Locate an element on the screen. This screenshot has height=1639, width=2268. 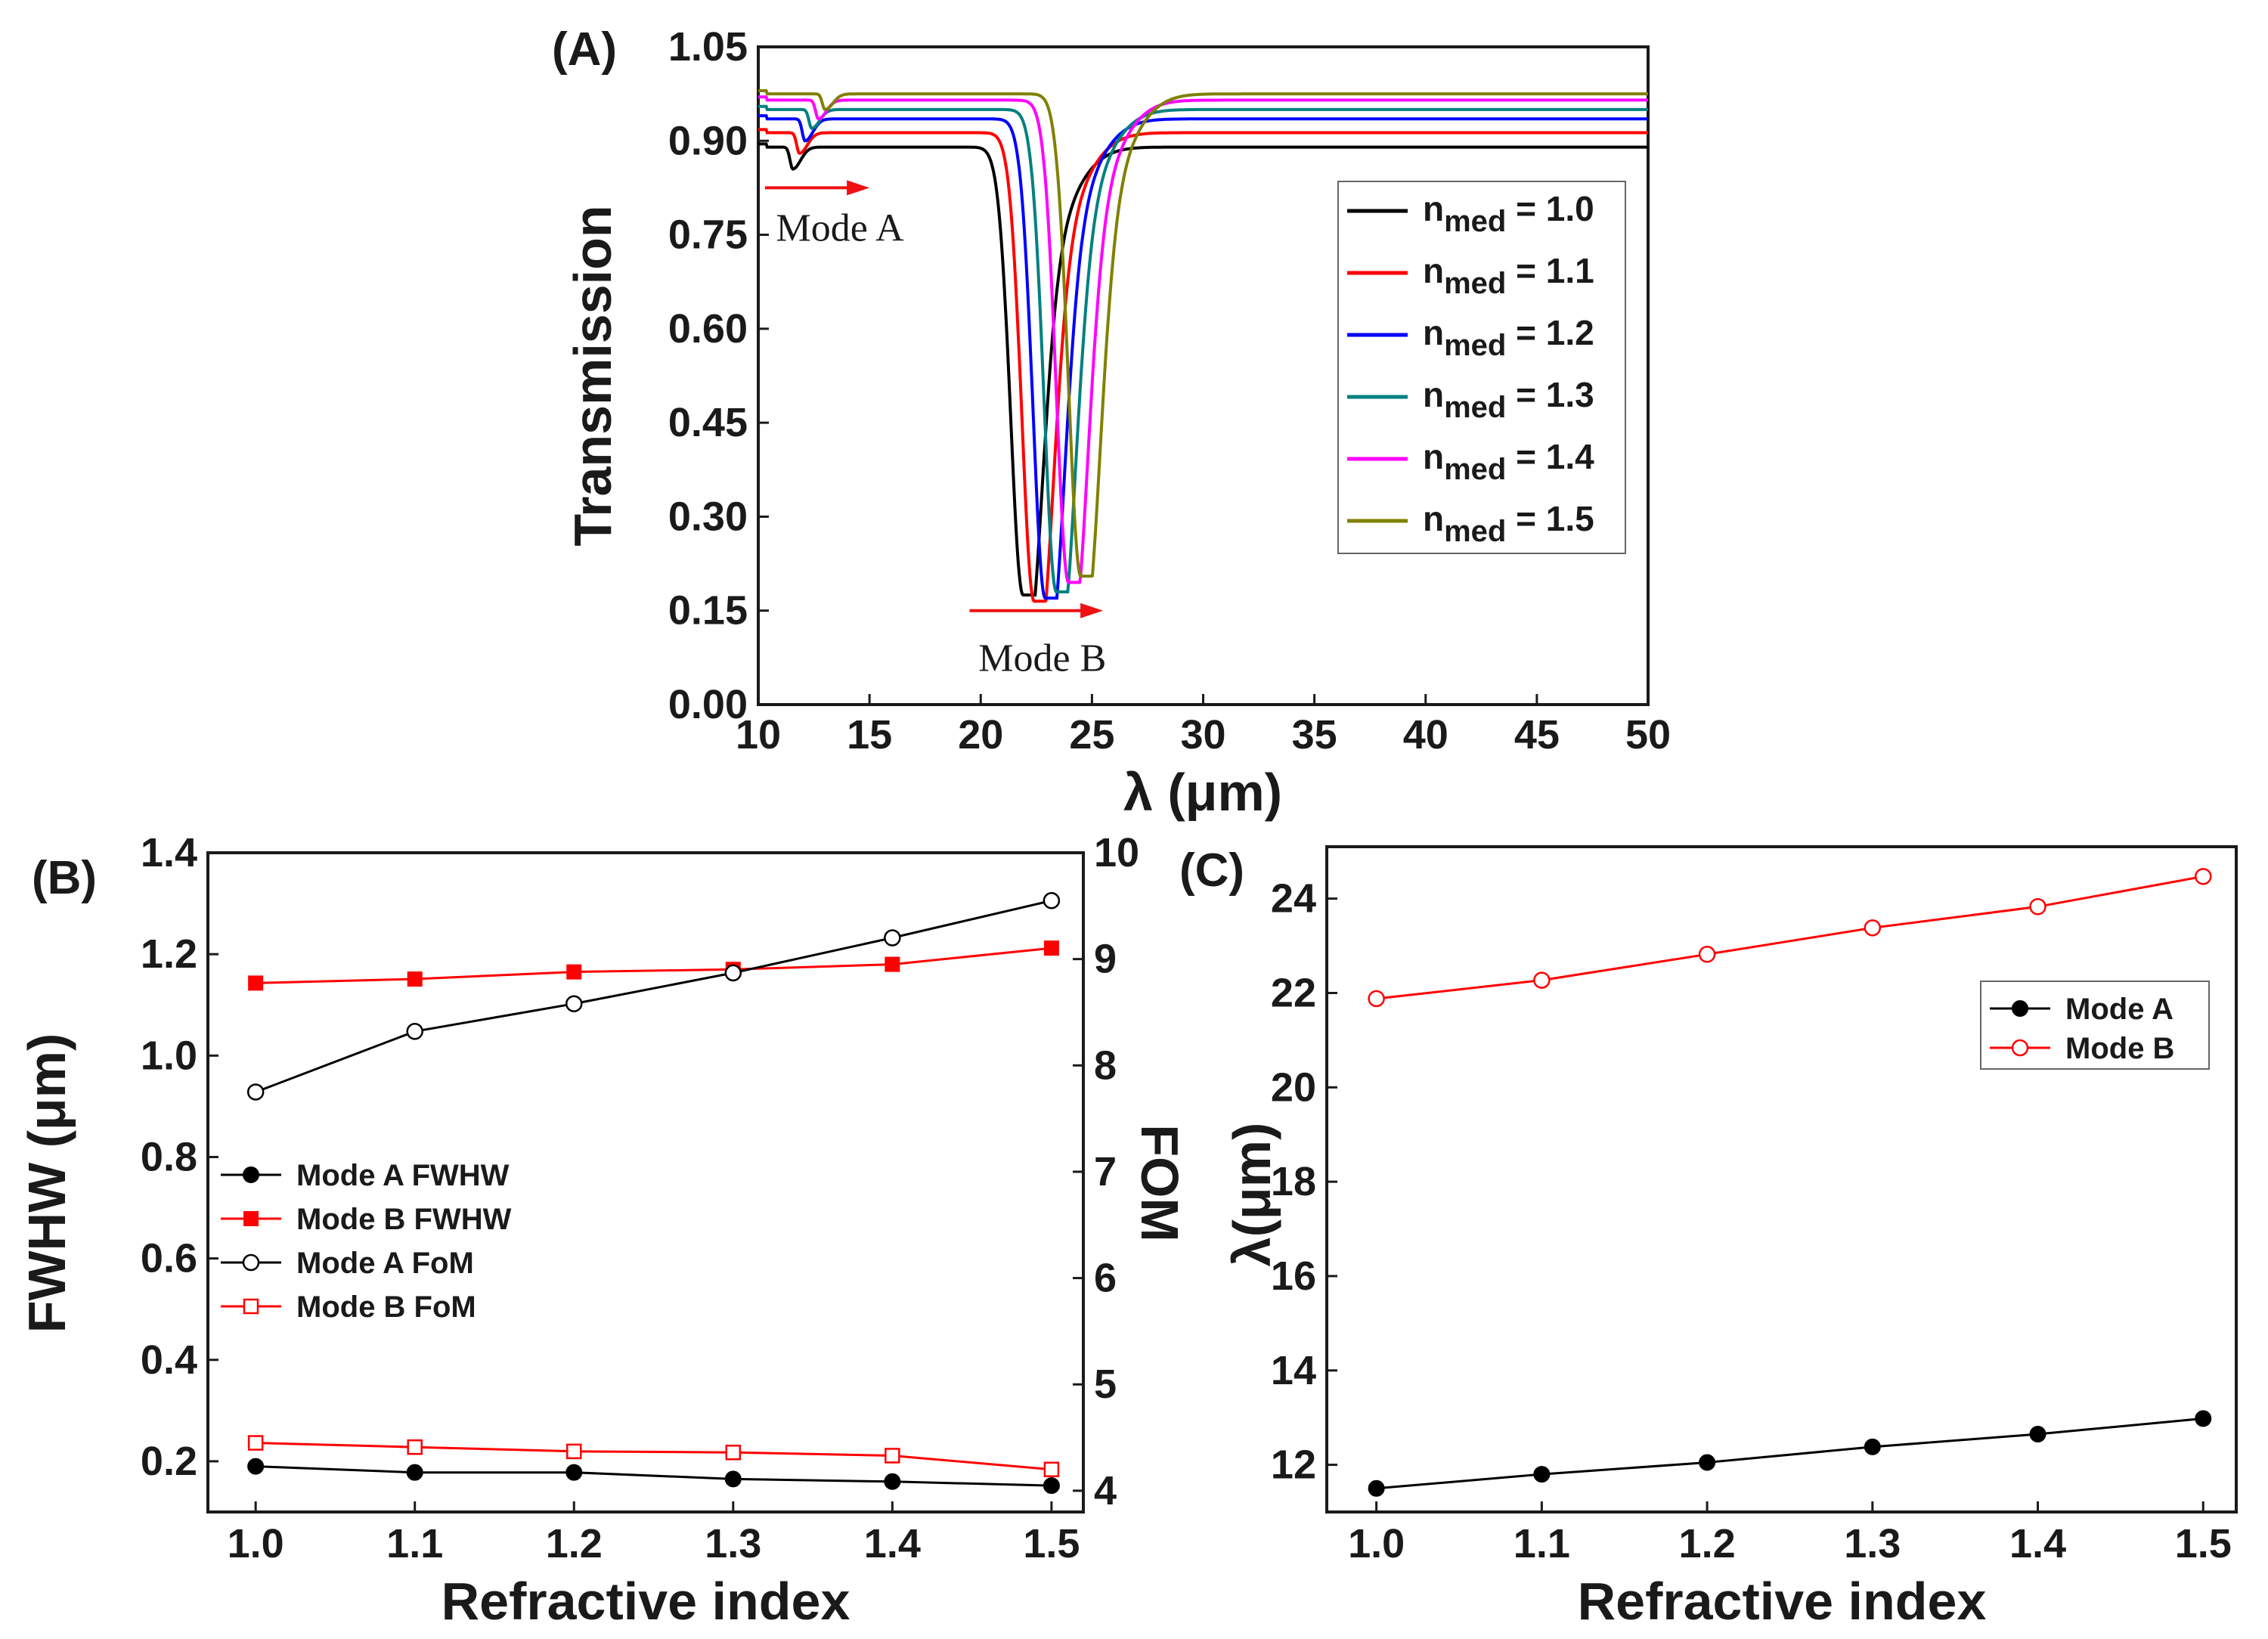
panel-a-y-tick-label: 1.05 is located at coordinates (708, 47).